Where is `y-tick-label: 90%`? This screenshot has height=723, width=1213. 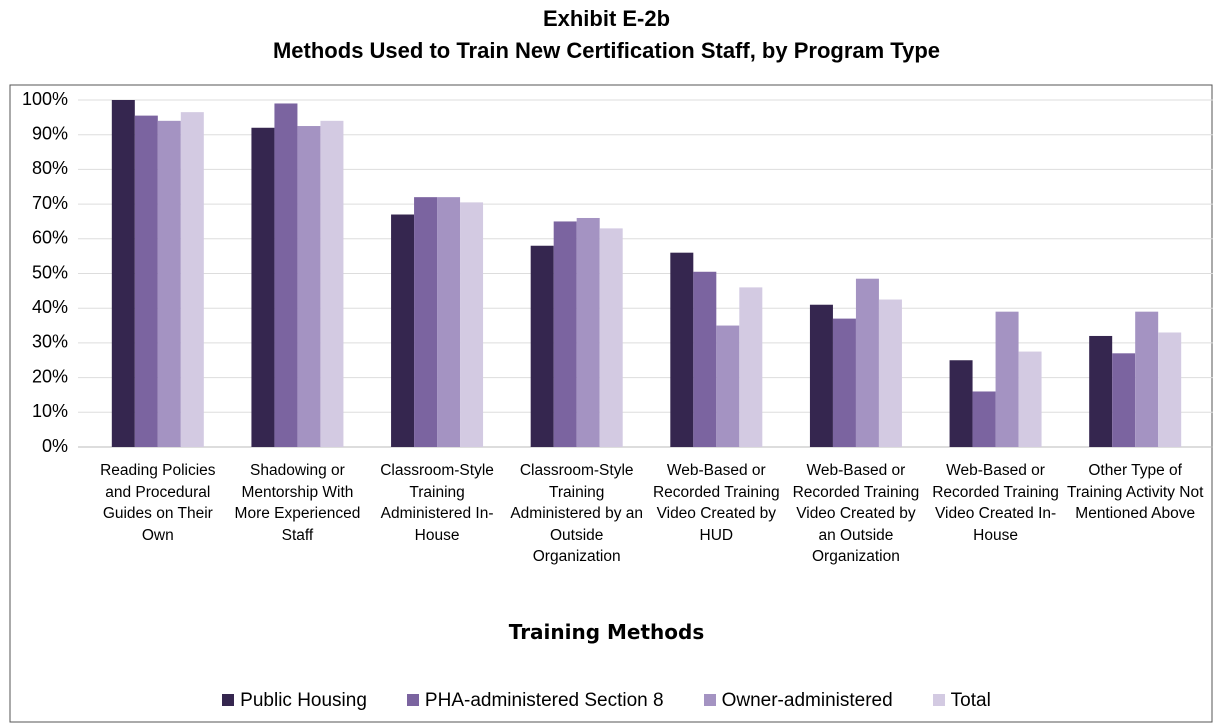 y-tick-label: 90% is located at coordinates (50, 133).